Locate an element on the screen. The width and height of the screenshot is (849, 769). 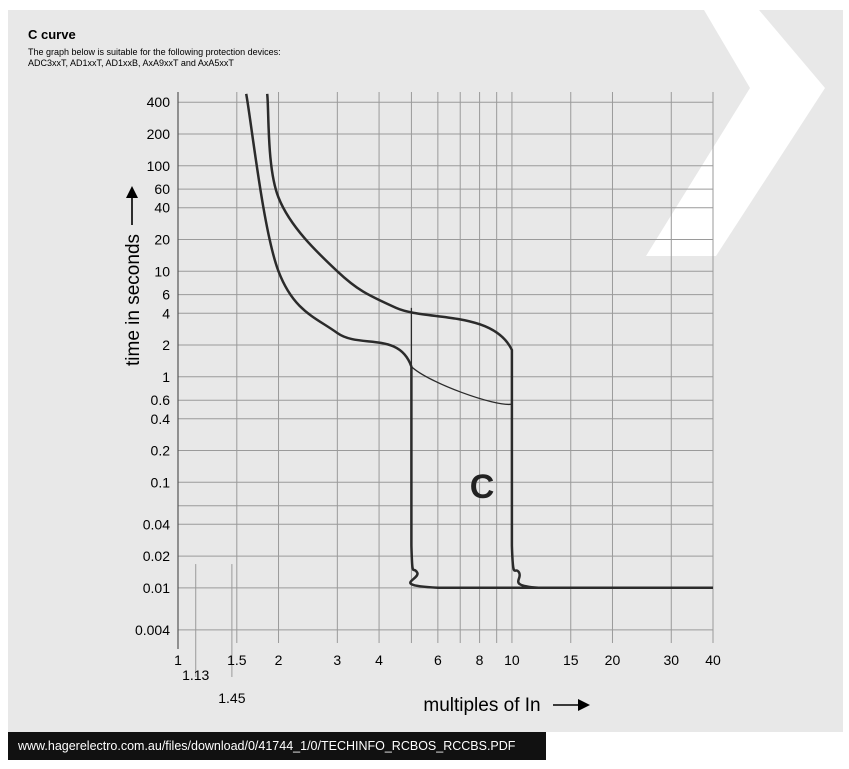
y-tick-label: 400 is located at coordinates (159, 102).